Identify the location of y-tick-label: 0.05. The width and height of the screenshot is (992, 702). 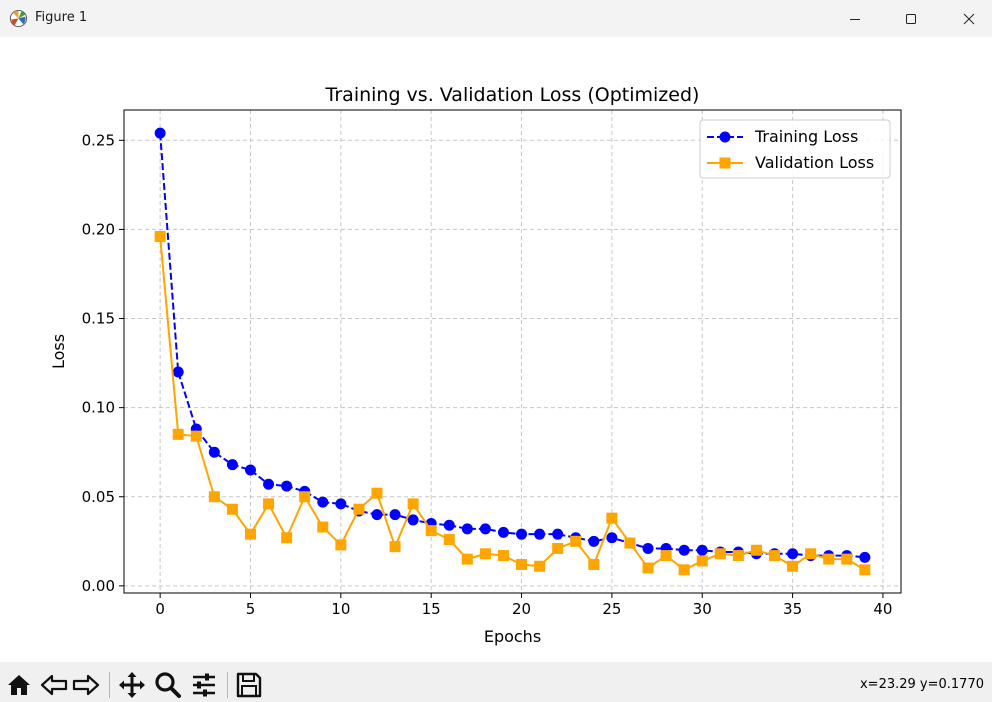
(98, 497).